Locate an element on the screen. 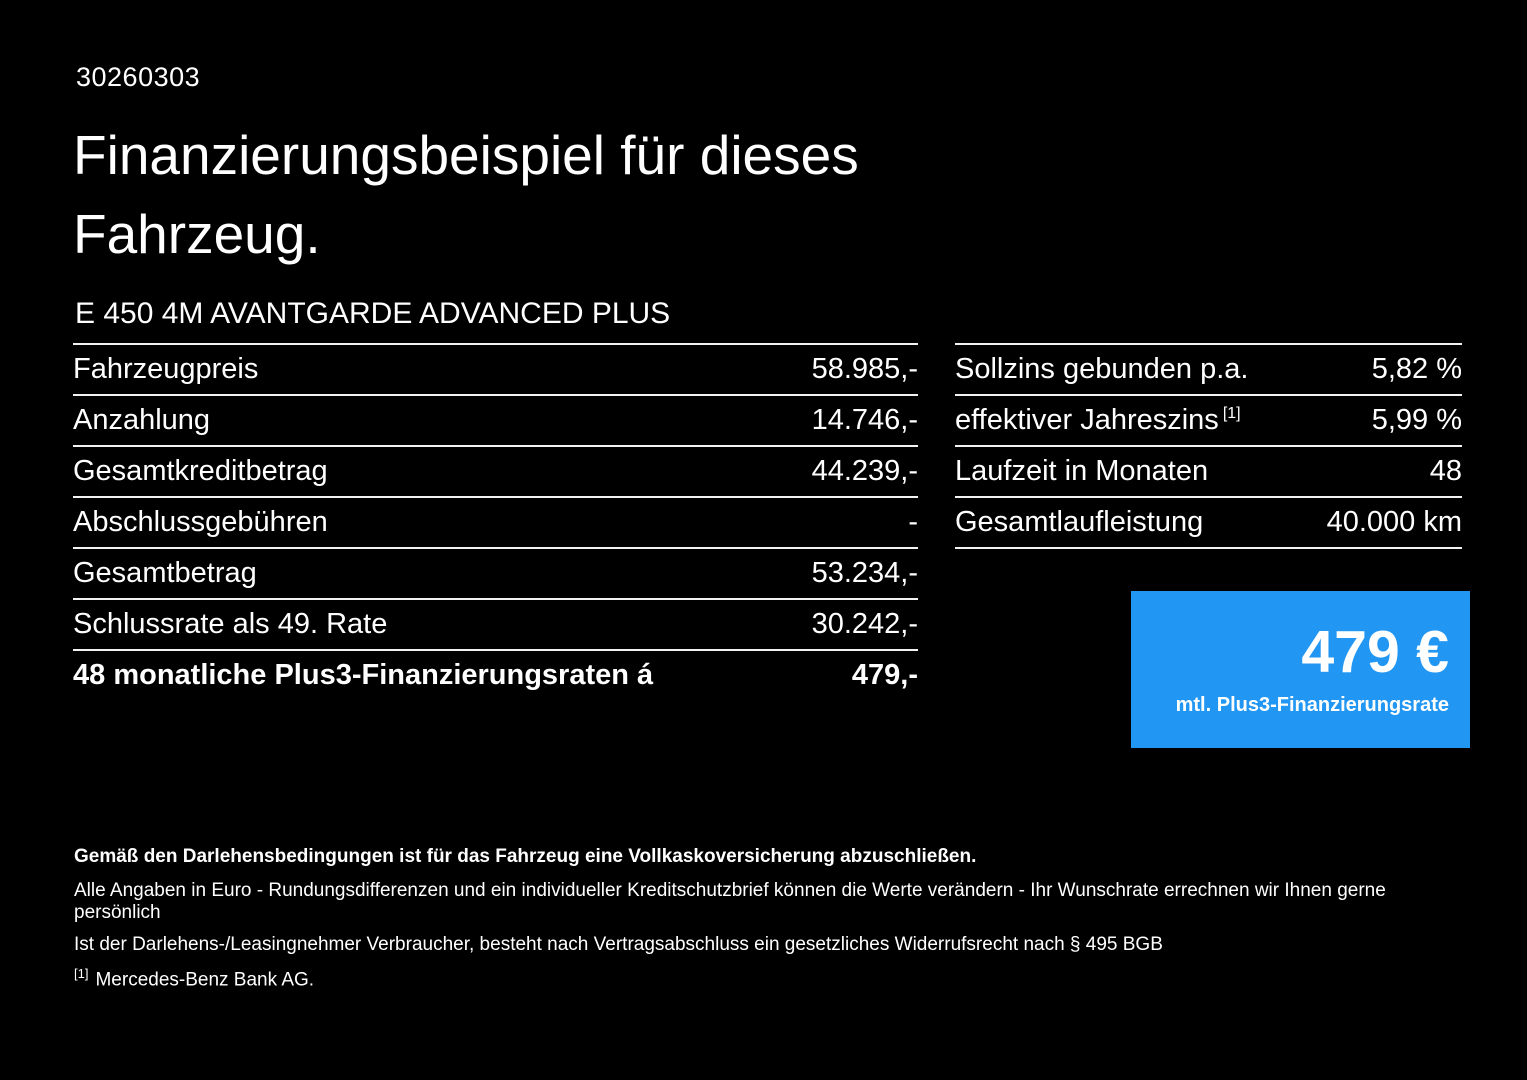  row-value: 30.242,- is located at coordinates (864, 624).